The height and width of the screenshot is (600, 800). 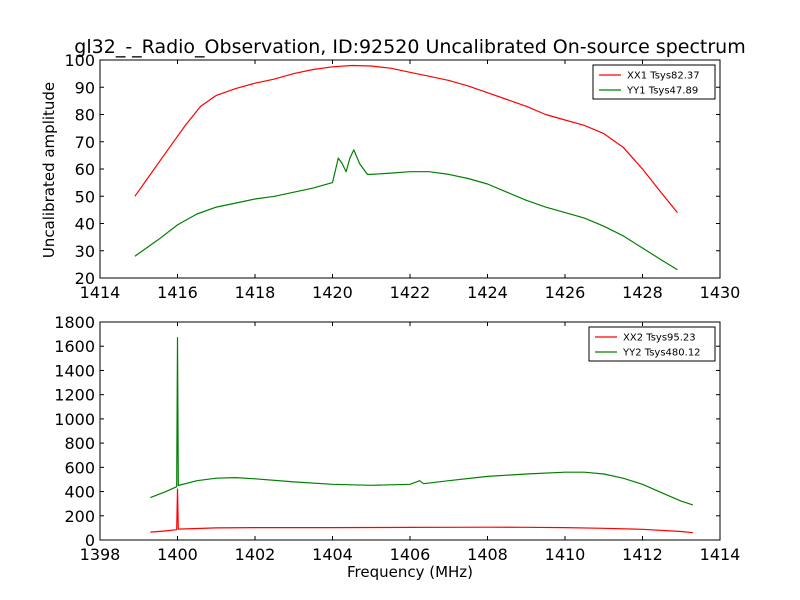 I want to click on legend-label: XX1 Tsys82.37, so click(x=663, y=76).